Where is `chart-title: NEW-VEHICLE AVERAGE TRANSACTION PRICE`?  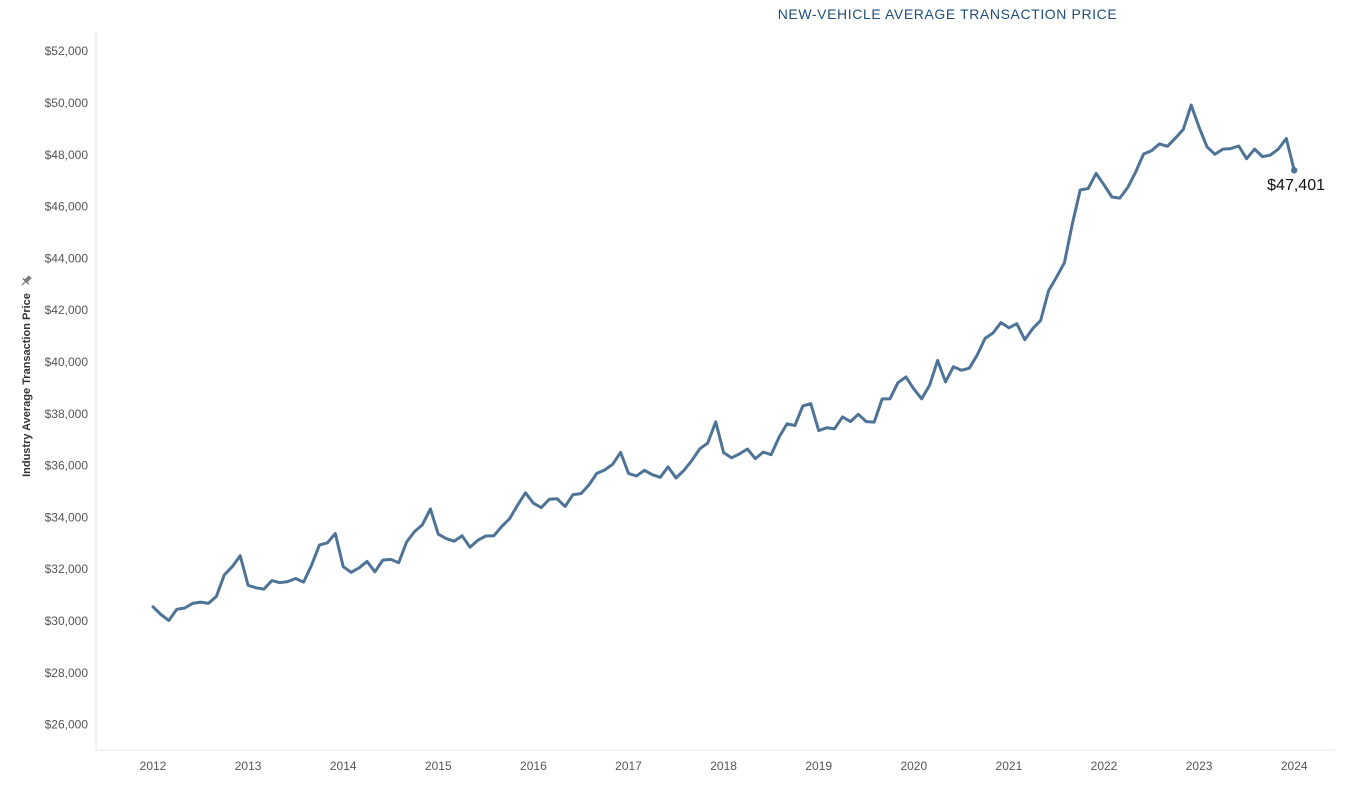
chart-title: NEW-VEHICLE AVERAGE TRANSACTION PRICE is located at coordinates (947, 14).